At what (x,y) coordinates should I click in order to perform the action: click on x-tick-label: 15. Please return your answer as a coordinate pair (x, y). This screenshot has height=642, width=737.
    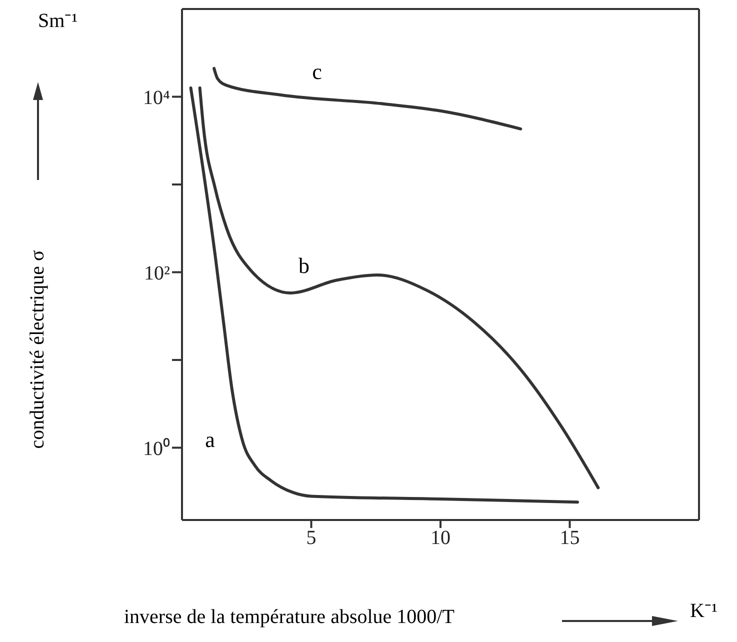
    Looking at the image, I should click on (570, 538).